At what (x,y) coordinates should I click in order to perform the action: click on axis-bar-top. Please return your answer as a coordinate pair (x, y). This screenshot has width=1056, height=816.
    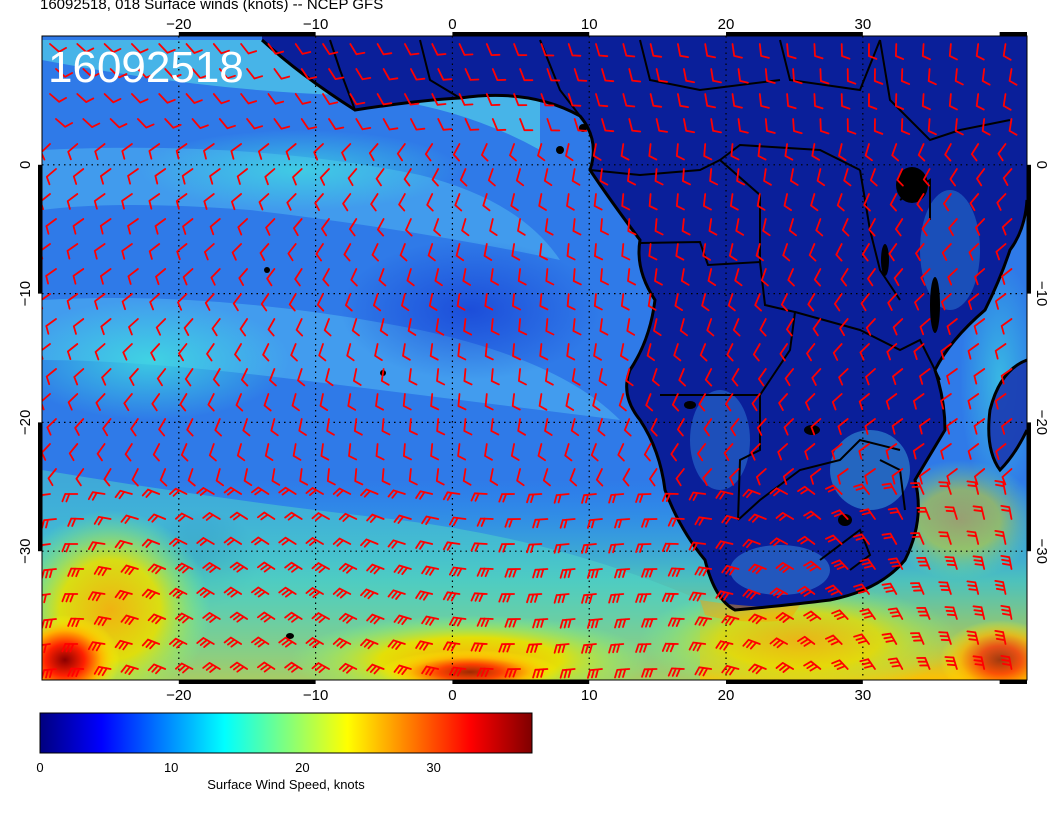
    Looking at the image, I should click on (794, 34).